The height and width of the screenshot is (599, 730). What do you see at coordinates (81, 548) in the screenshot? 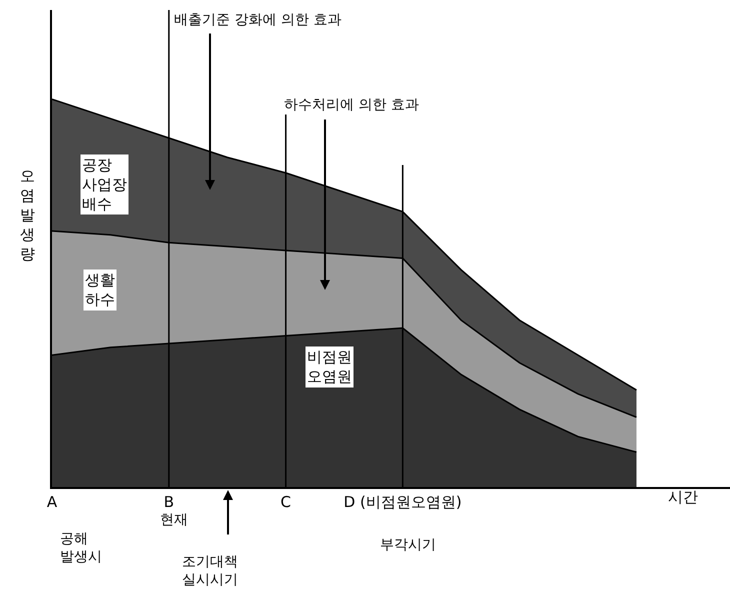
I see `text: 공해 발생시` at bounding box center [81, 548].